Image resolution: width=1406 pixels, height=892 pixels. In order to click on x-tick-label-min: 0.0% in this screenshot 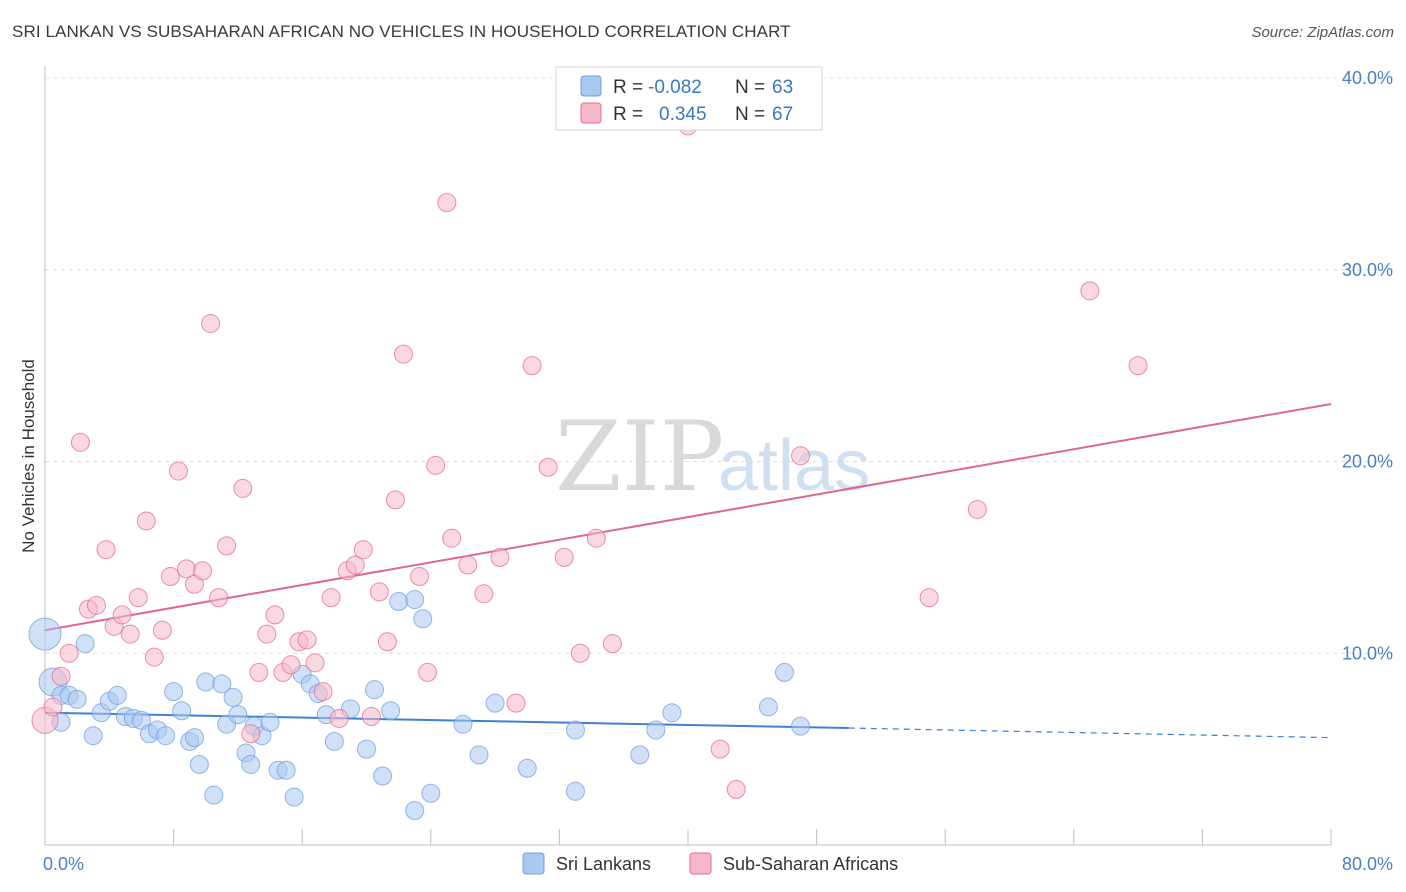, I will do `click(63, 864)`.